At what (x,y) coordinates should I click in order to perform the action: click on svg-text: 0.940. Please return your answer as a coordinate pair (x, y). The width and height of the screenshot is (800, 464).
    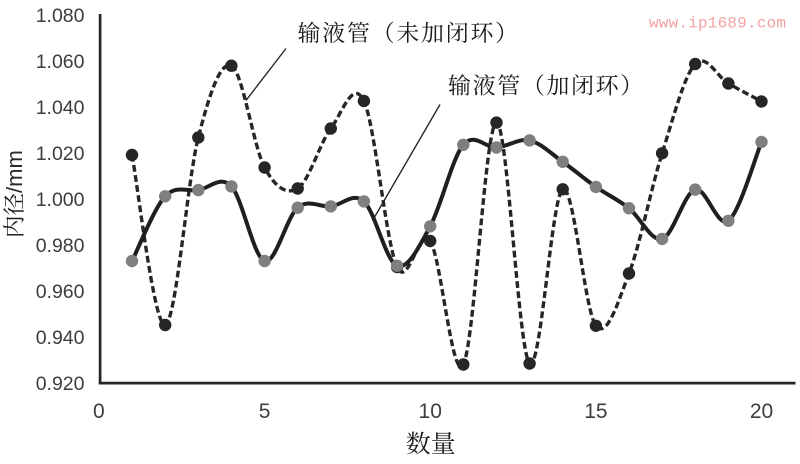
    Looking at the image, I should click on (60, 338).